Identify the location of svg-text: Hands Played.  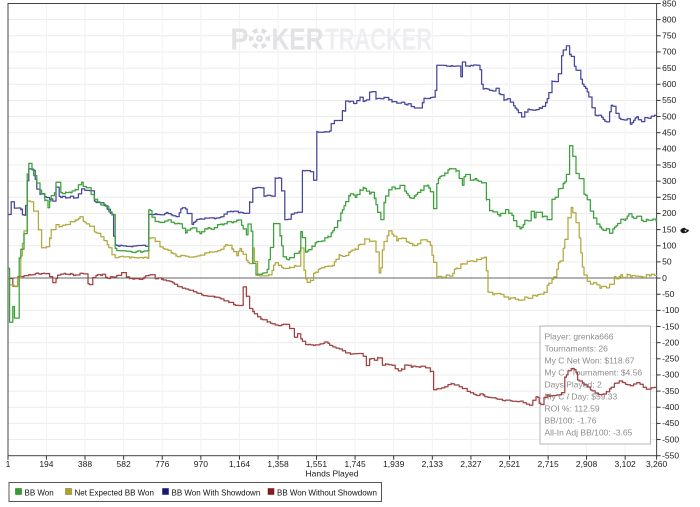
(332, 474).